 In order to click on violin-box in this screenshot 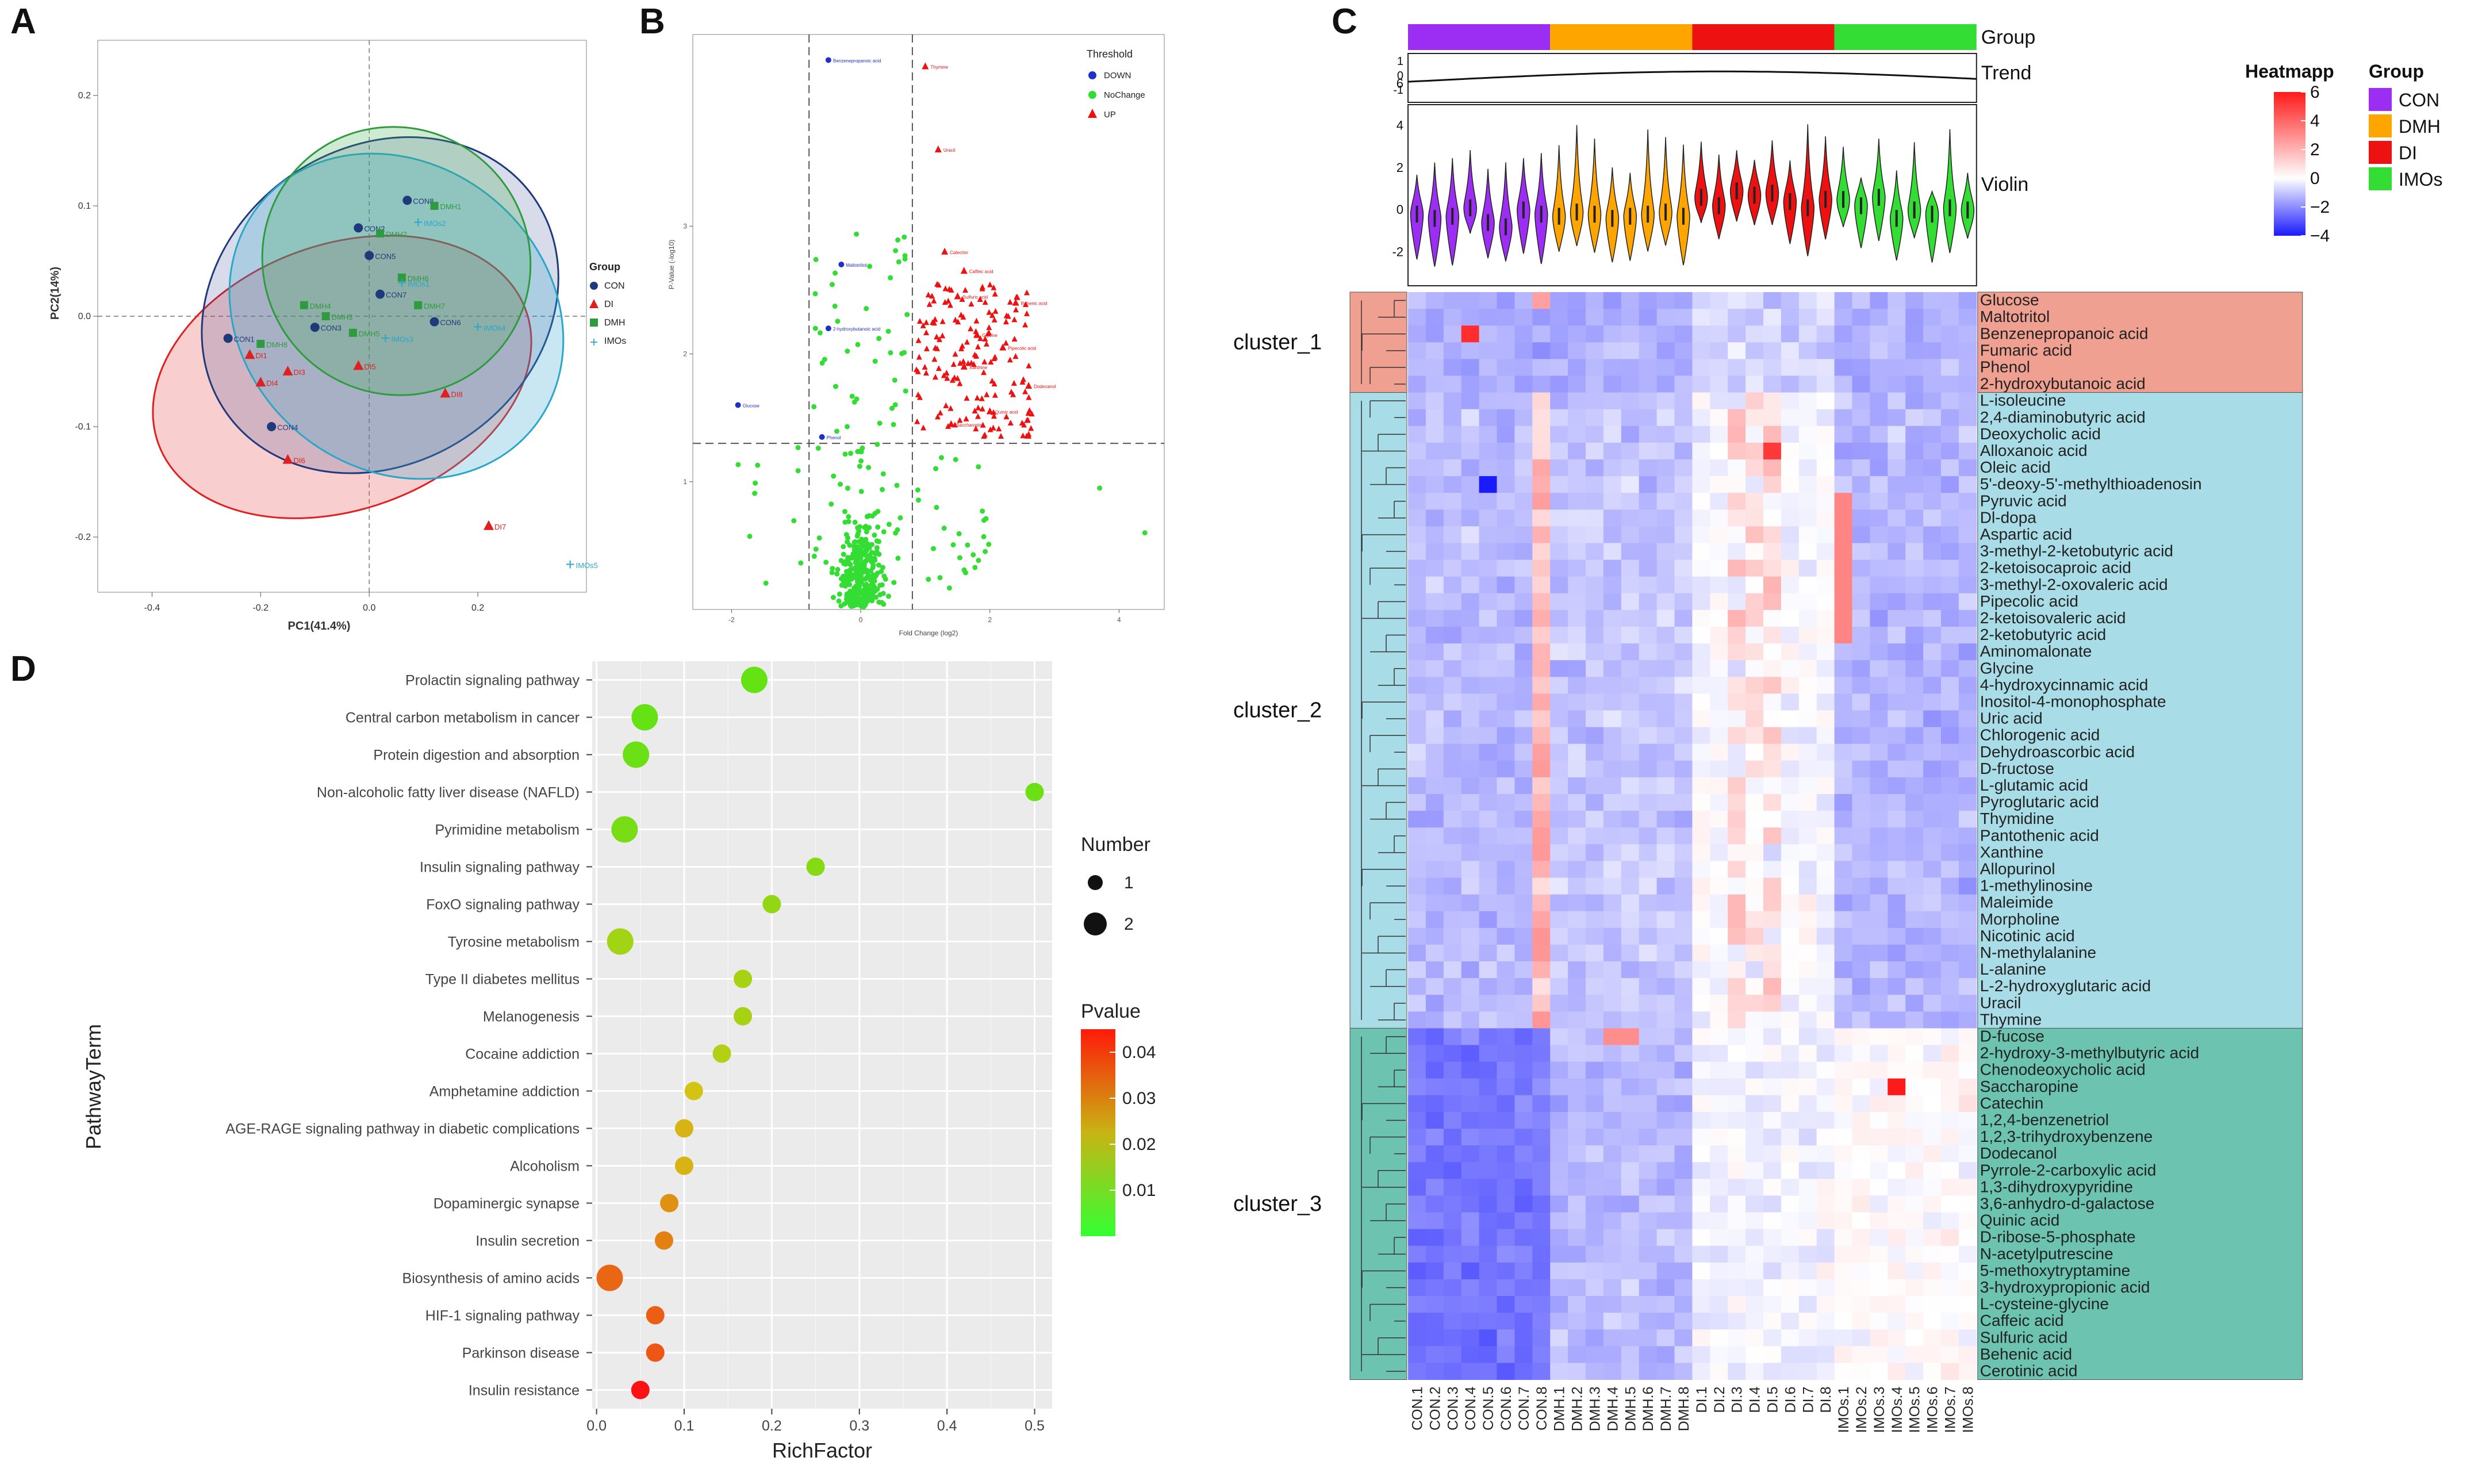, I will do `click(1914, 209)`.